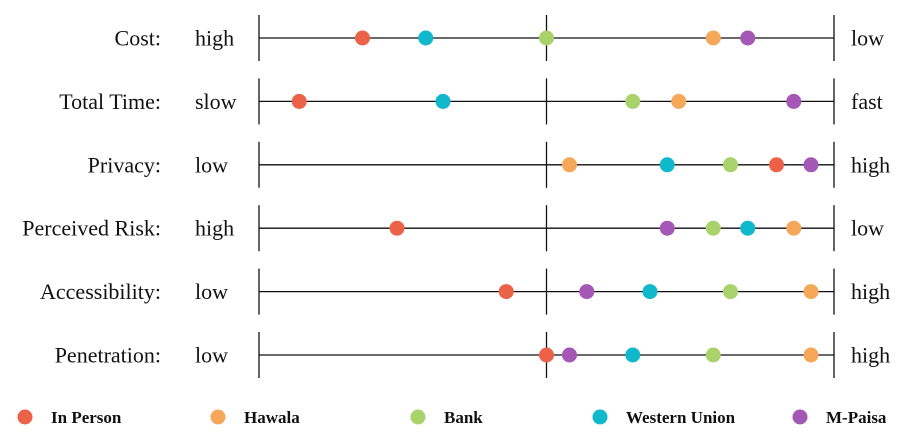 The height and width of the screenshot is (433, 913). What do you see at coordinates (216, 101) in the screenshot?
I see `low-end-label: slow` at bounding box center [216, 101].